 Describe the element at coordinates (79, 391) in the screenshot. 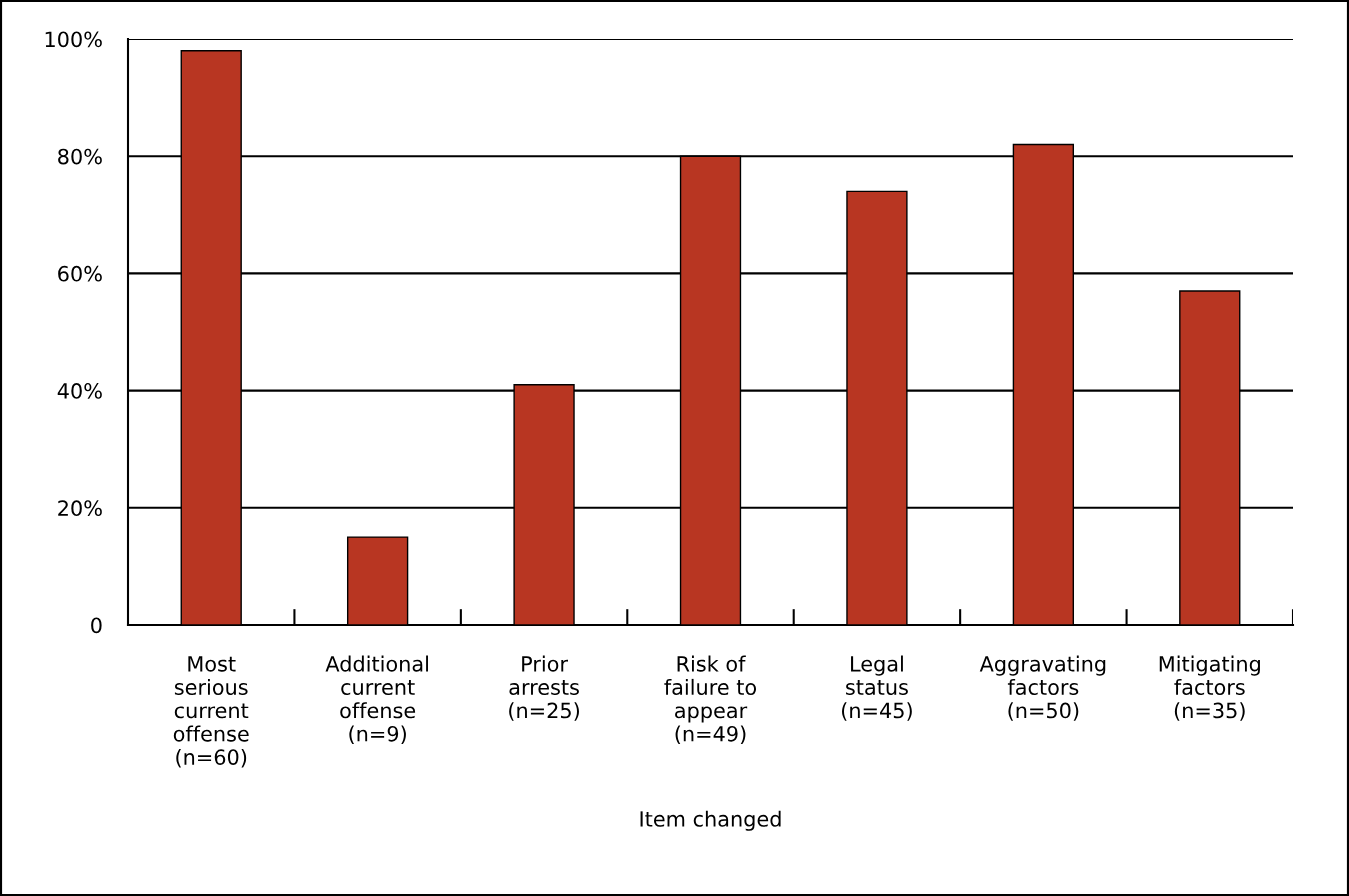

I see `y-tick-label: 40%` at that location.